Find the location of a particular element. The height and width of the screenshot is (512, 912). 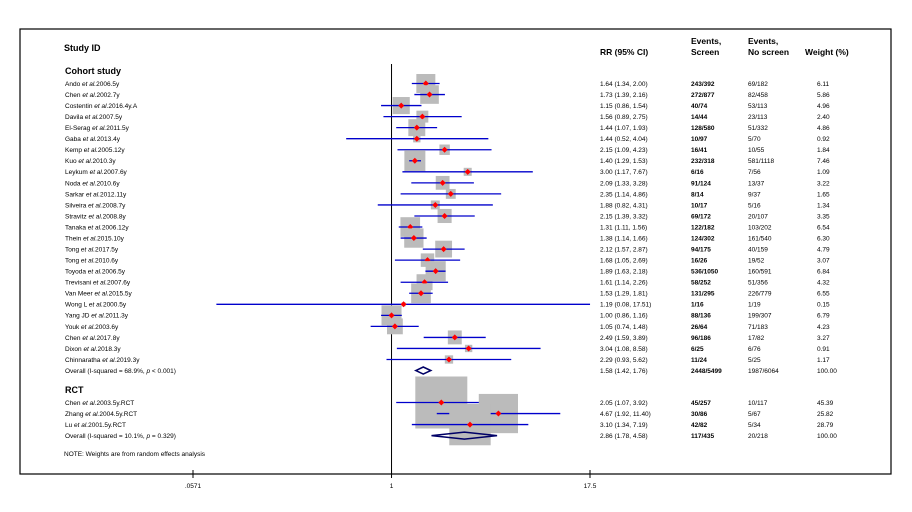

study-label: Lu et al.2001.5y.RCT is located at coordinates (95, 425).